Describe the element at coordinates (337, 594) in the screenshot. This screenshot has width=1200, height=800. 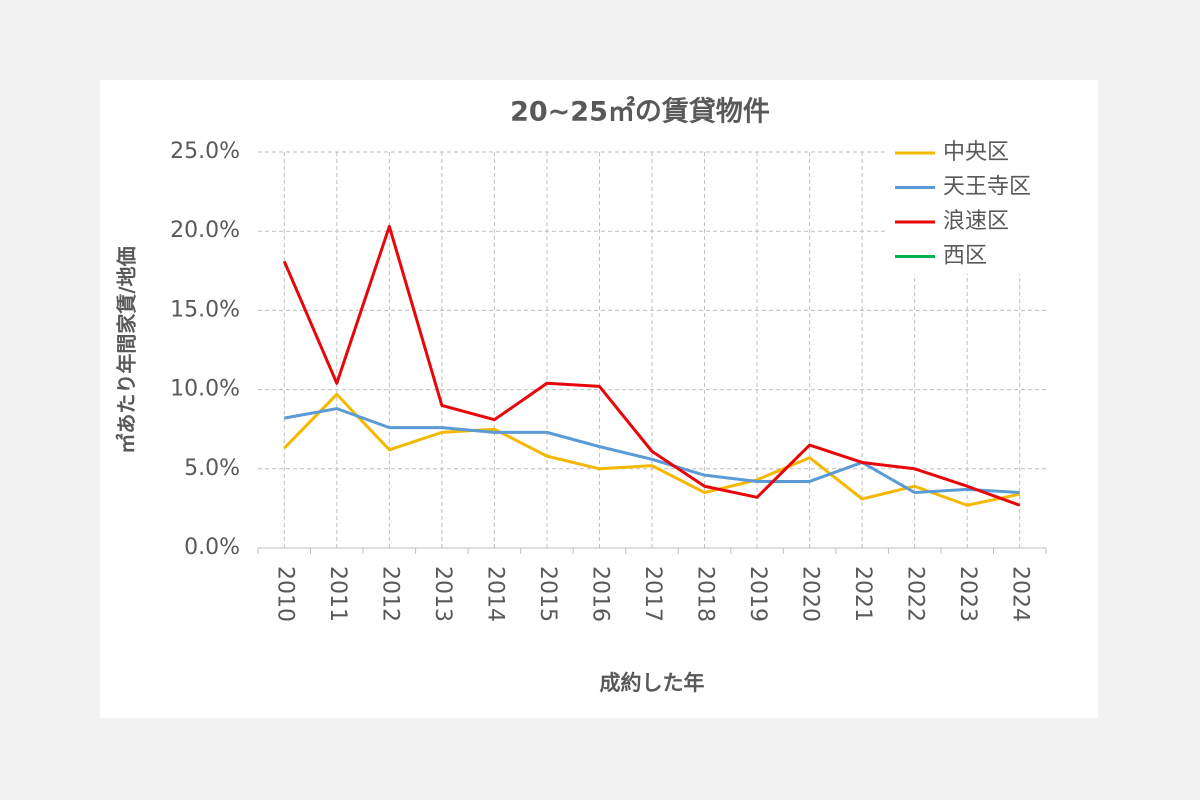
I see `x-tick-label: 2011` at that location.